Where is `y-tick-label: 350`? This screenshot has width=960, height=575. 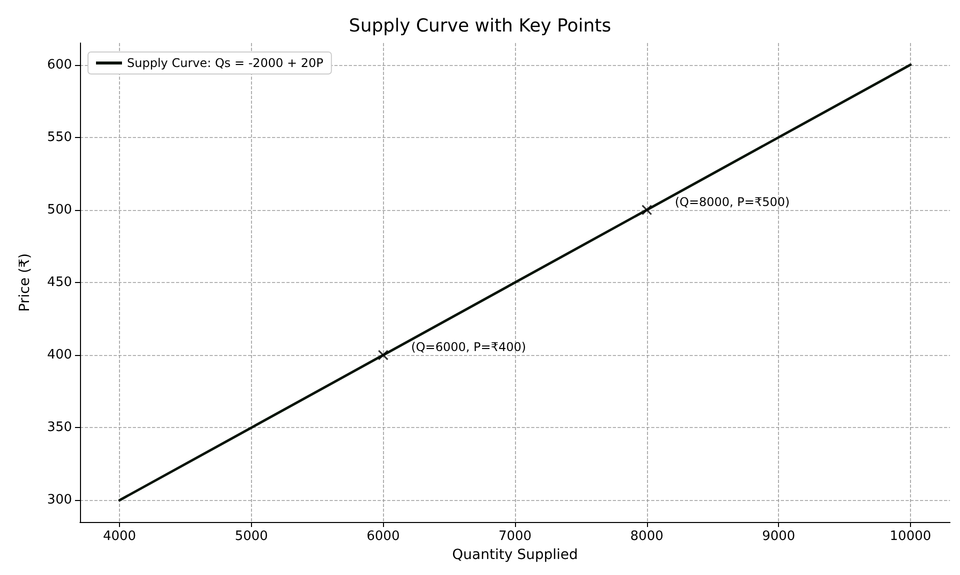
y-tick-label: 350 is located at coordinates (59, 428).